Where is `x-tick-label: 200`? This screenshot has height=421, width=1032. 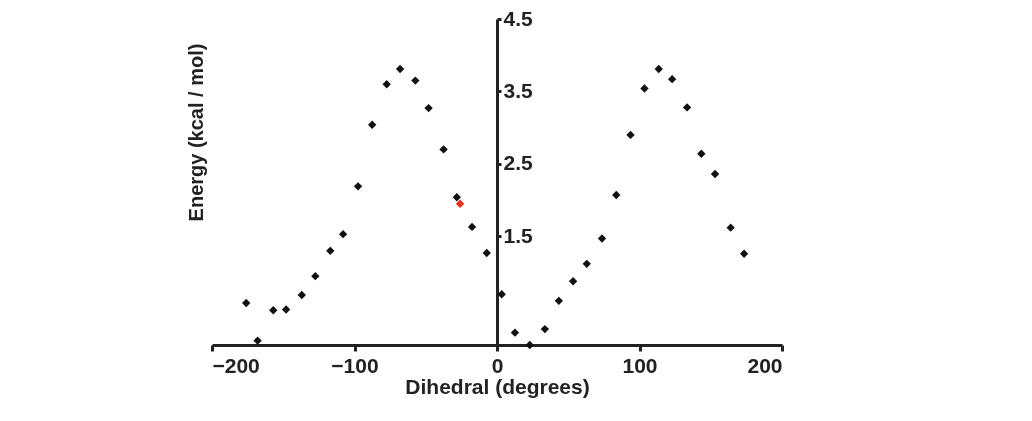 x-tick-label: 200 is located at coordinates (765, 365).